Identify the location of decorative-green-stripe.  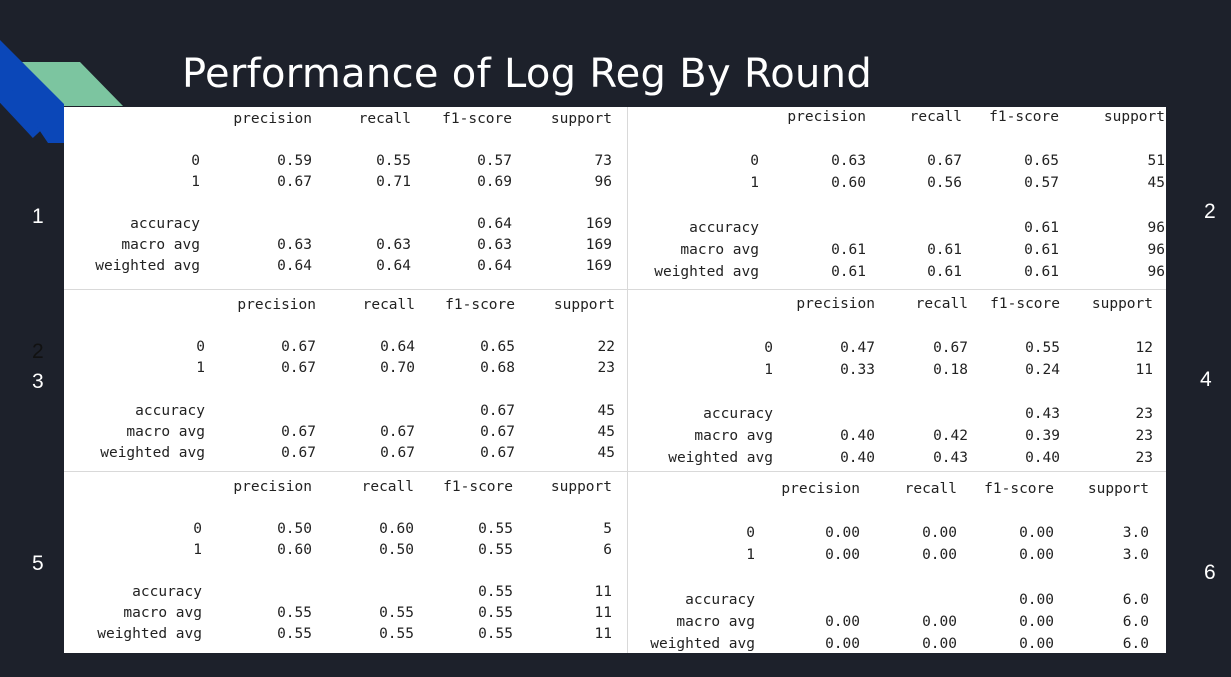
(72, 84).